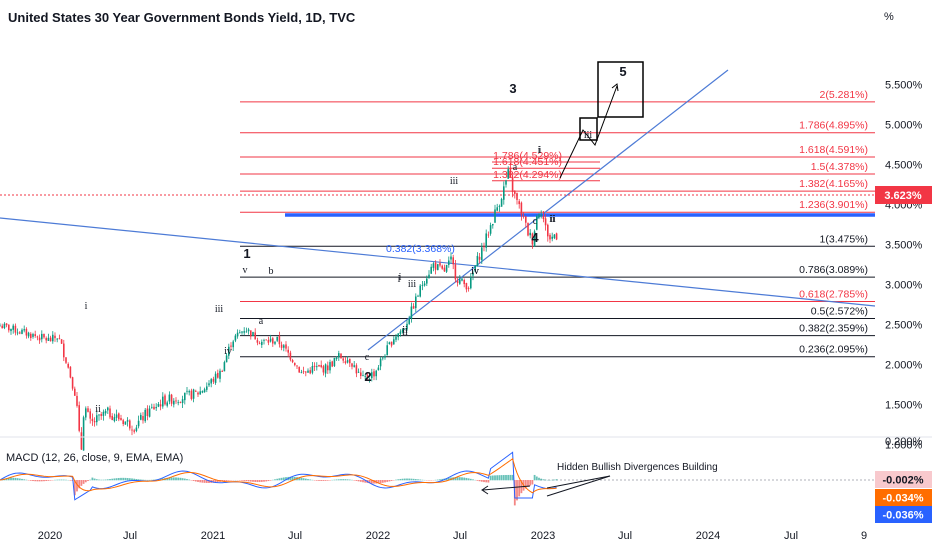 Image resolution: width=932 pixels, height=550 pixels. Describe the element at coordinates (620, 89) in the screenshot. I see `wave-5-box` at that location.